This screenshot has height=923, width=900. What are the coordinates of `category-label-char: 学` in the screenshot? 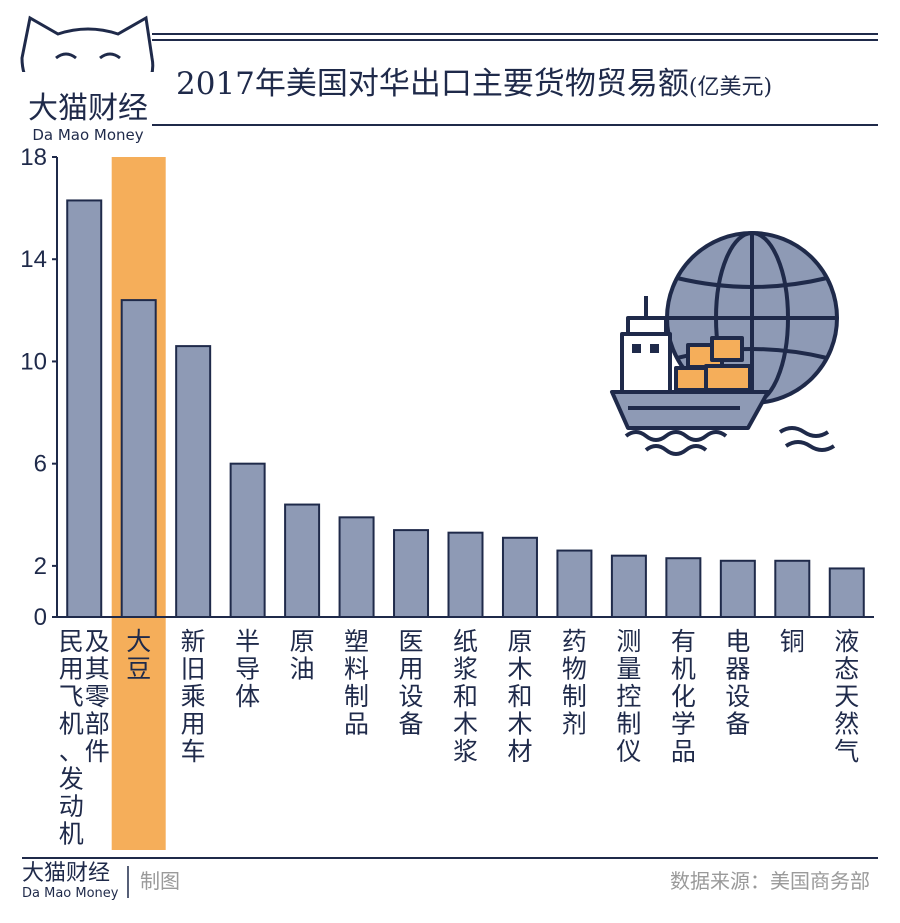 It's located at (683, 724).